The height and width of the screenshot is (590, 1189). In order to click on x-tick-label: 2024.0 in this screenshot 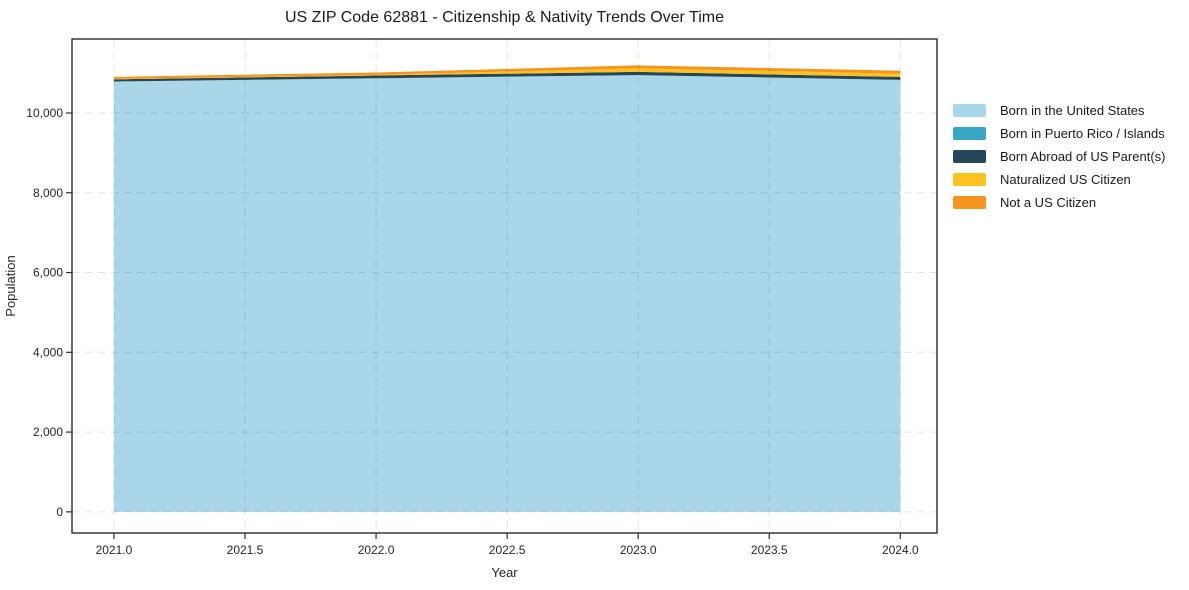, I will do `click(900, 550)`.